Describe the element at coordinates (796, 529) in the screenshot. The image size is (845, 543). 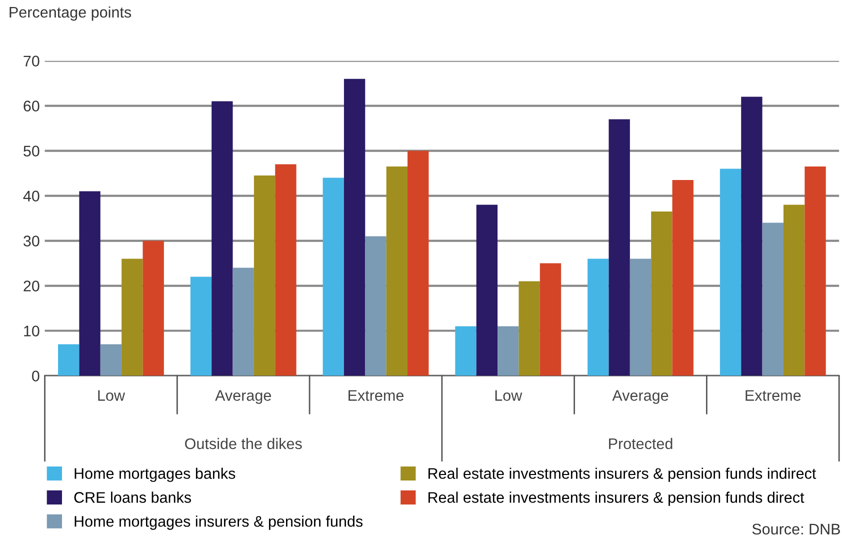
I see `source-note: Source: DNB` at that location.